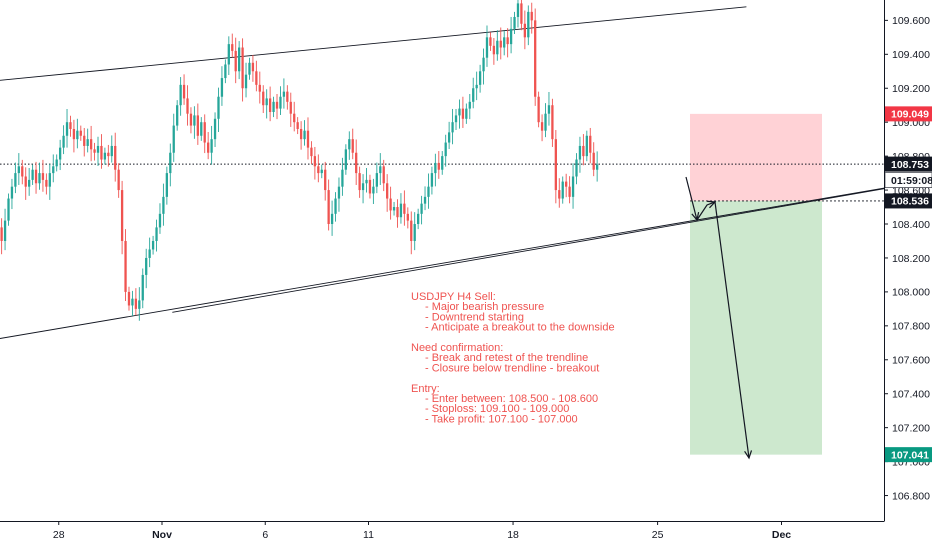 The height and width of the screenshot is (550, 932). I want to click on time-tick-label: Dec, so click(781, 535).